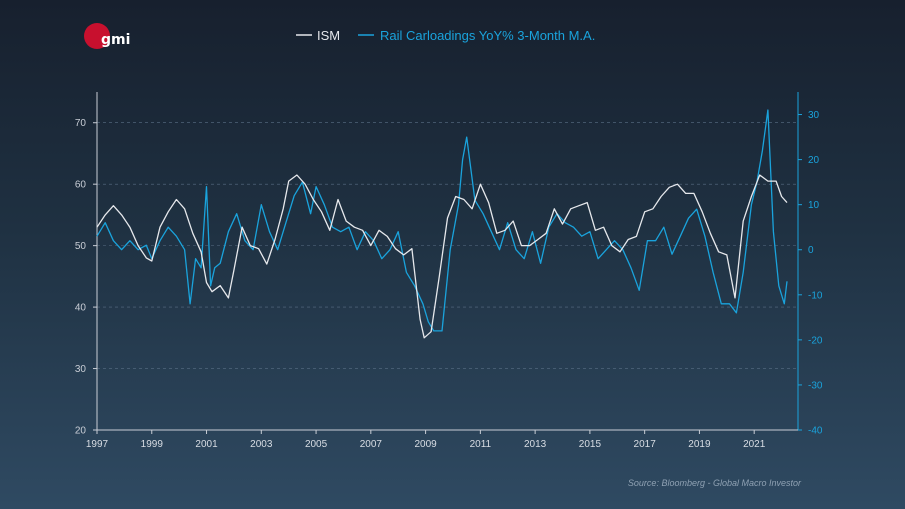  What do you see at coordinates (261, 444) in the screenshot?
I see `x-tick-label-2003: 2003` at bounding box center [261, 444].